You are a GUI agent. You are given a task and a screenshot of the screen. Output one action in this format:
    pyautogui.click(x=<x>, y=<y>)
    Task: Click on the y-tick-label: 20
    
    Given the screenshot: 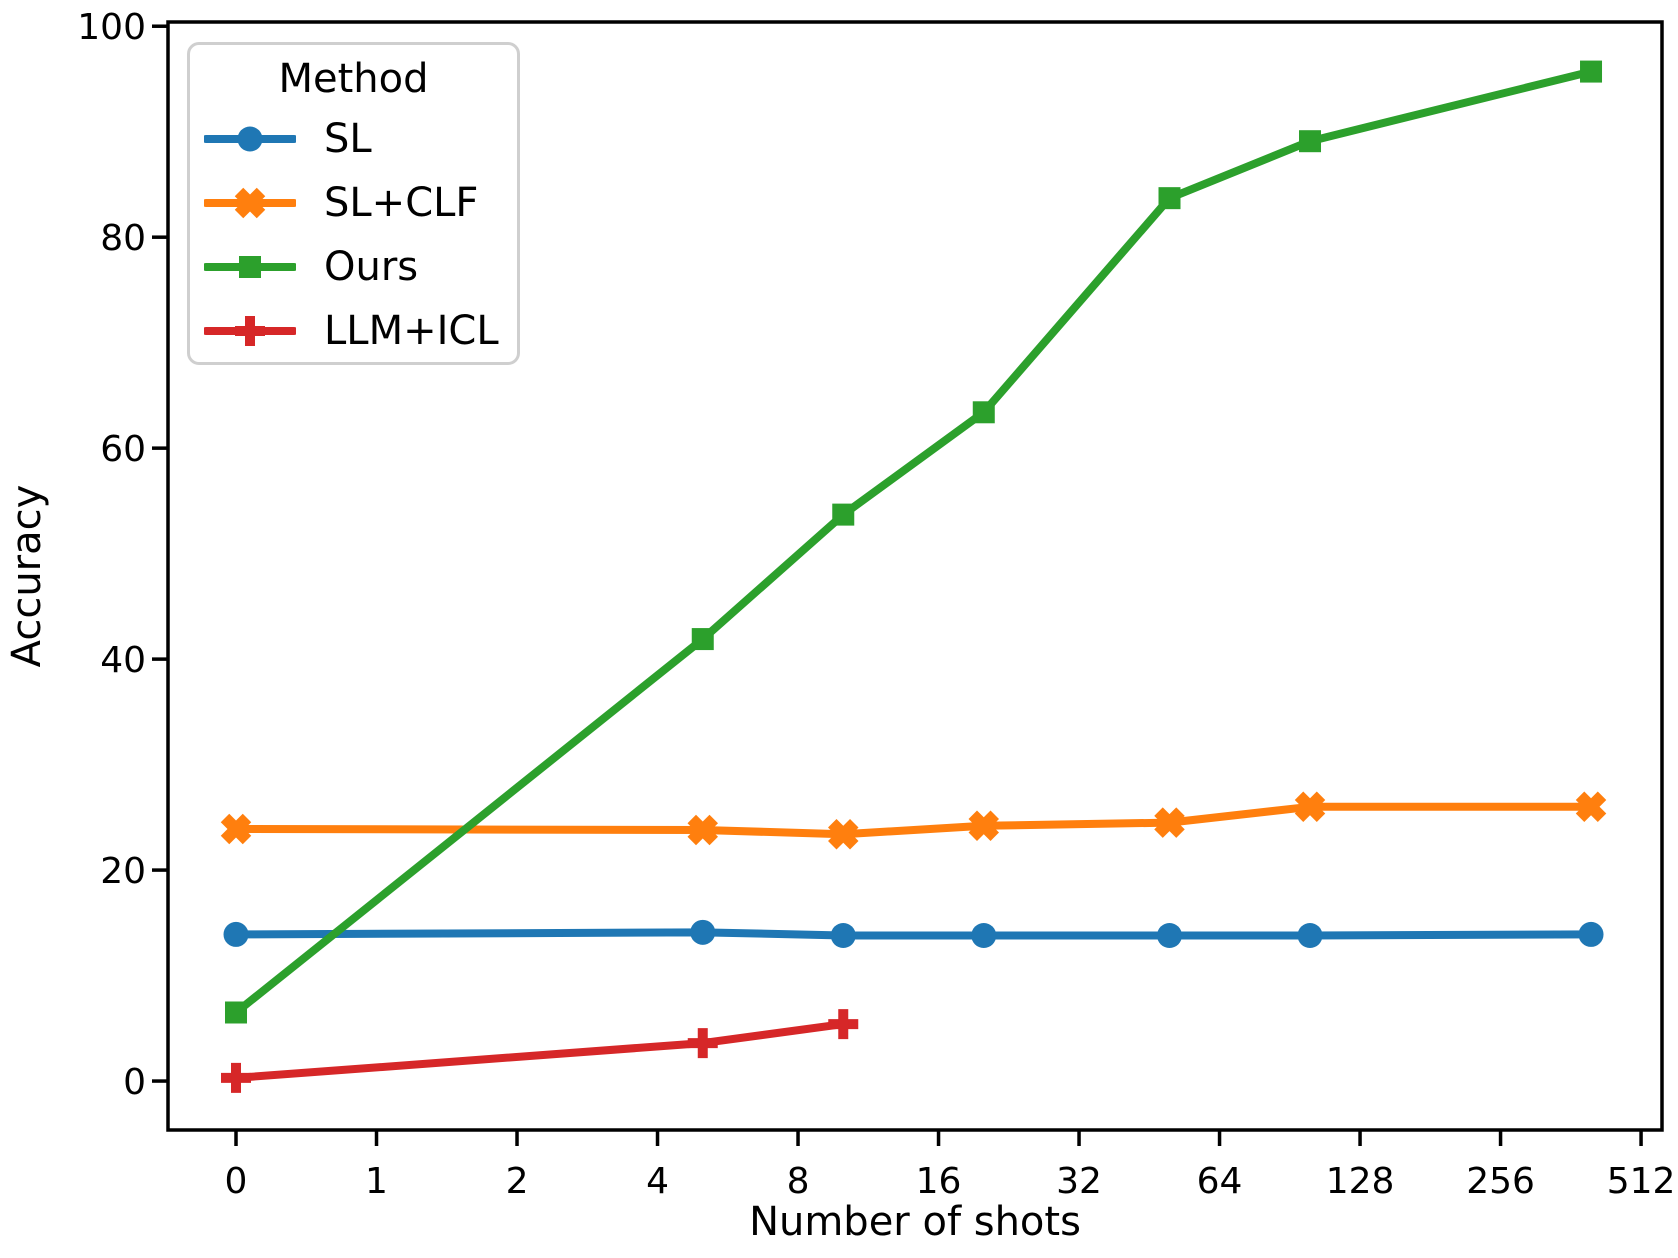 What is the action you would take?
    pyautogui.click(x=123, y=871)
    